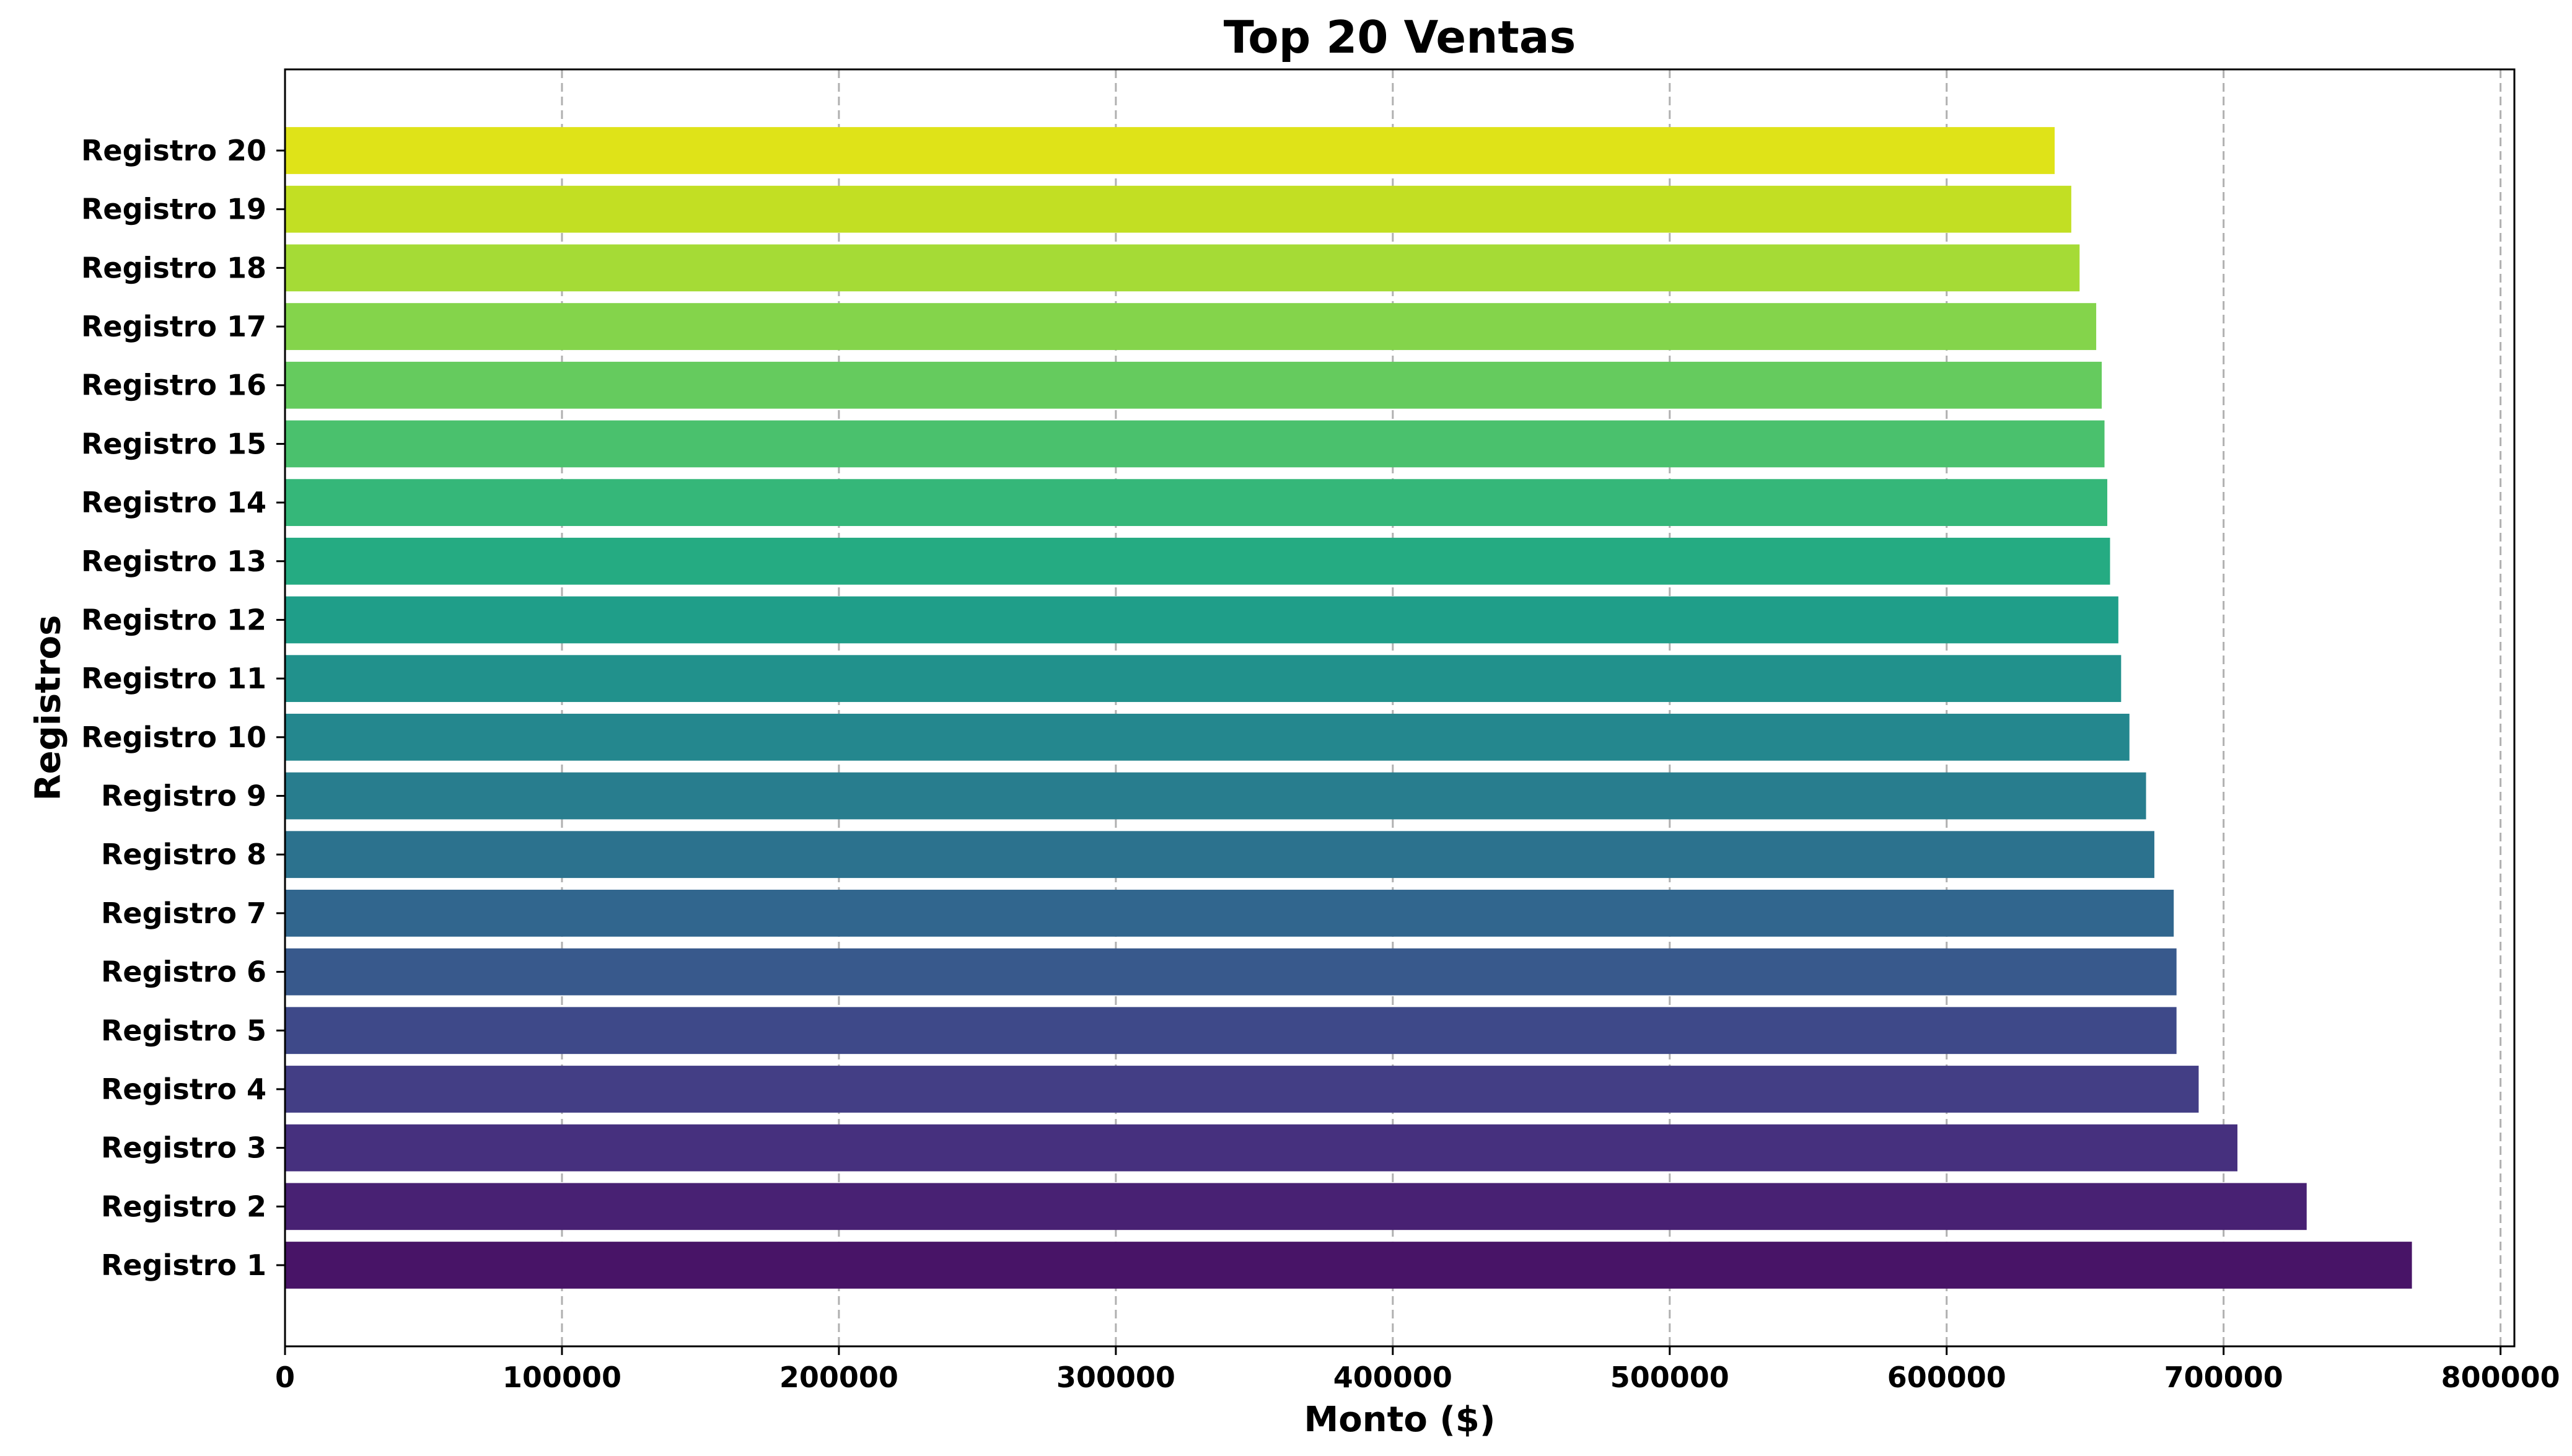 This screenshot has height=1456, width=2572. What do you see at coordinates (174, 150) in the screenshot?
I see `y-tick-label: Registro 20` at bounding box center [174, 150].